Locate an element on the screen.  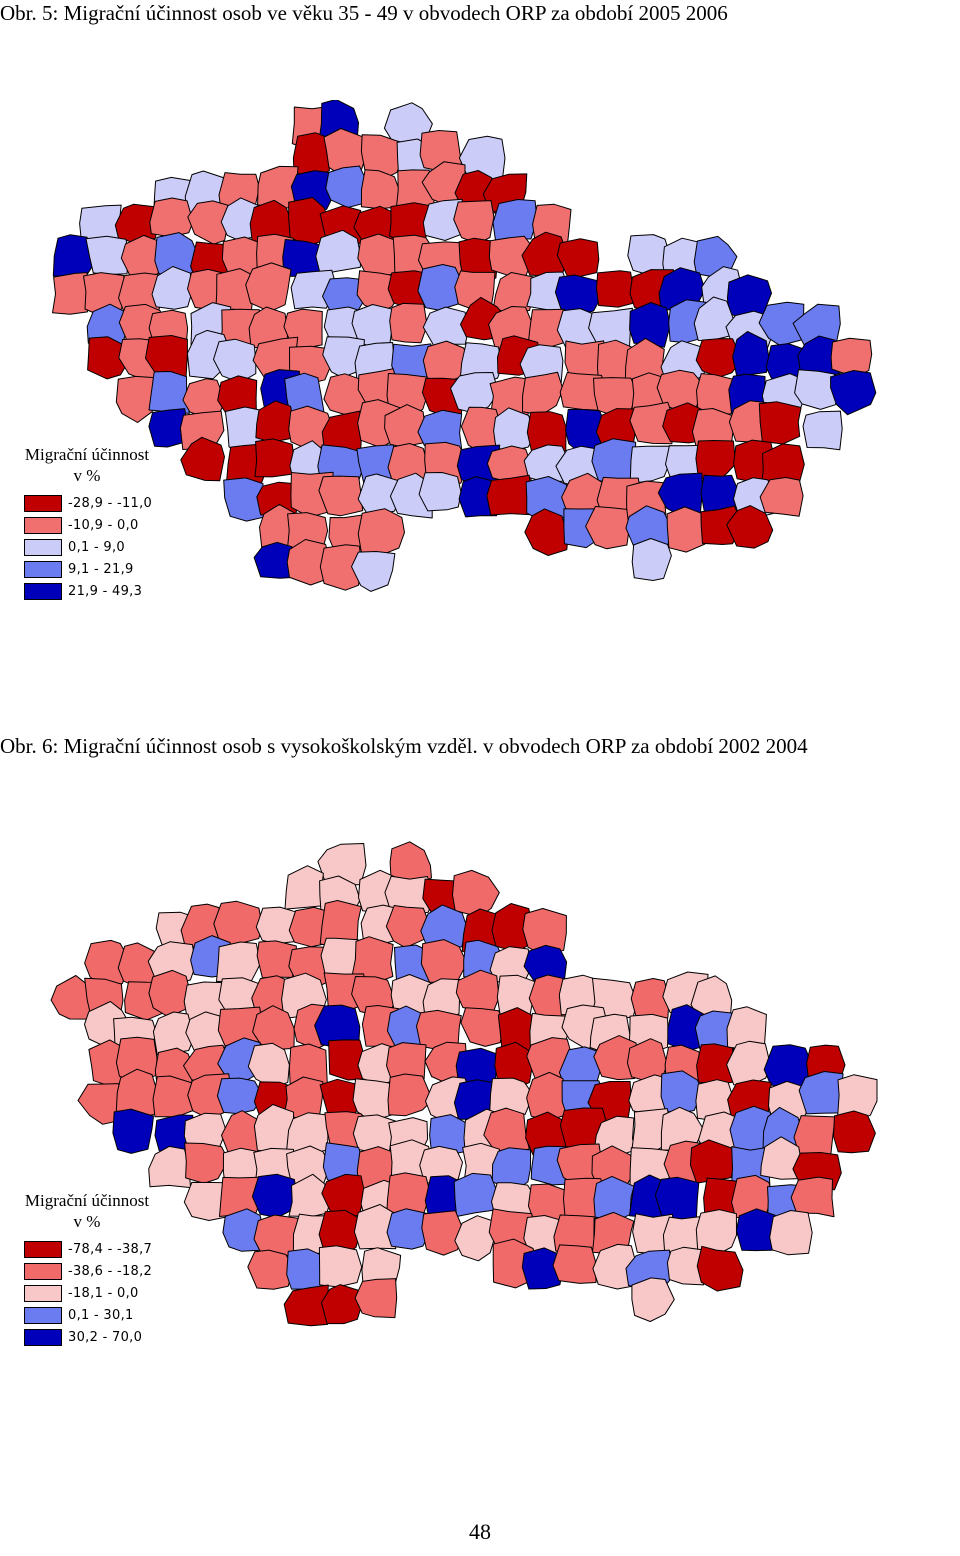
legend-title-line-2: v % is located at coordinates (87, 1221).